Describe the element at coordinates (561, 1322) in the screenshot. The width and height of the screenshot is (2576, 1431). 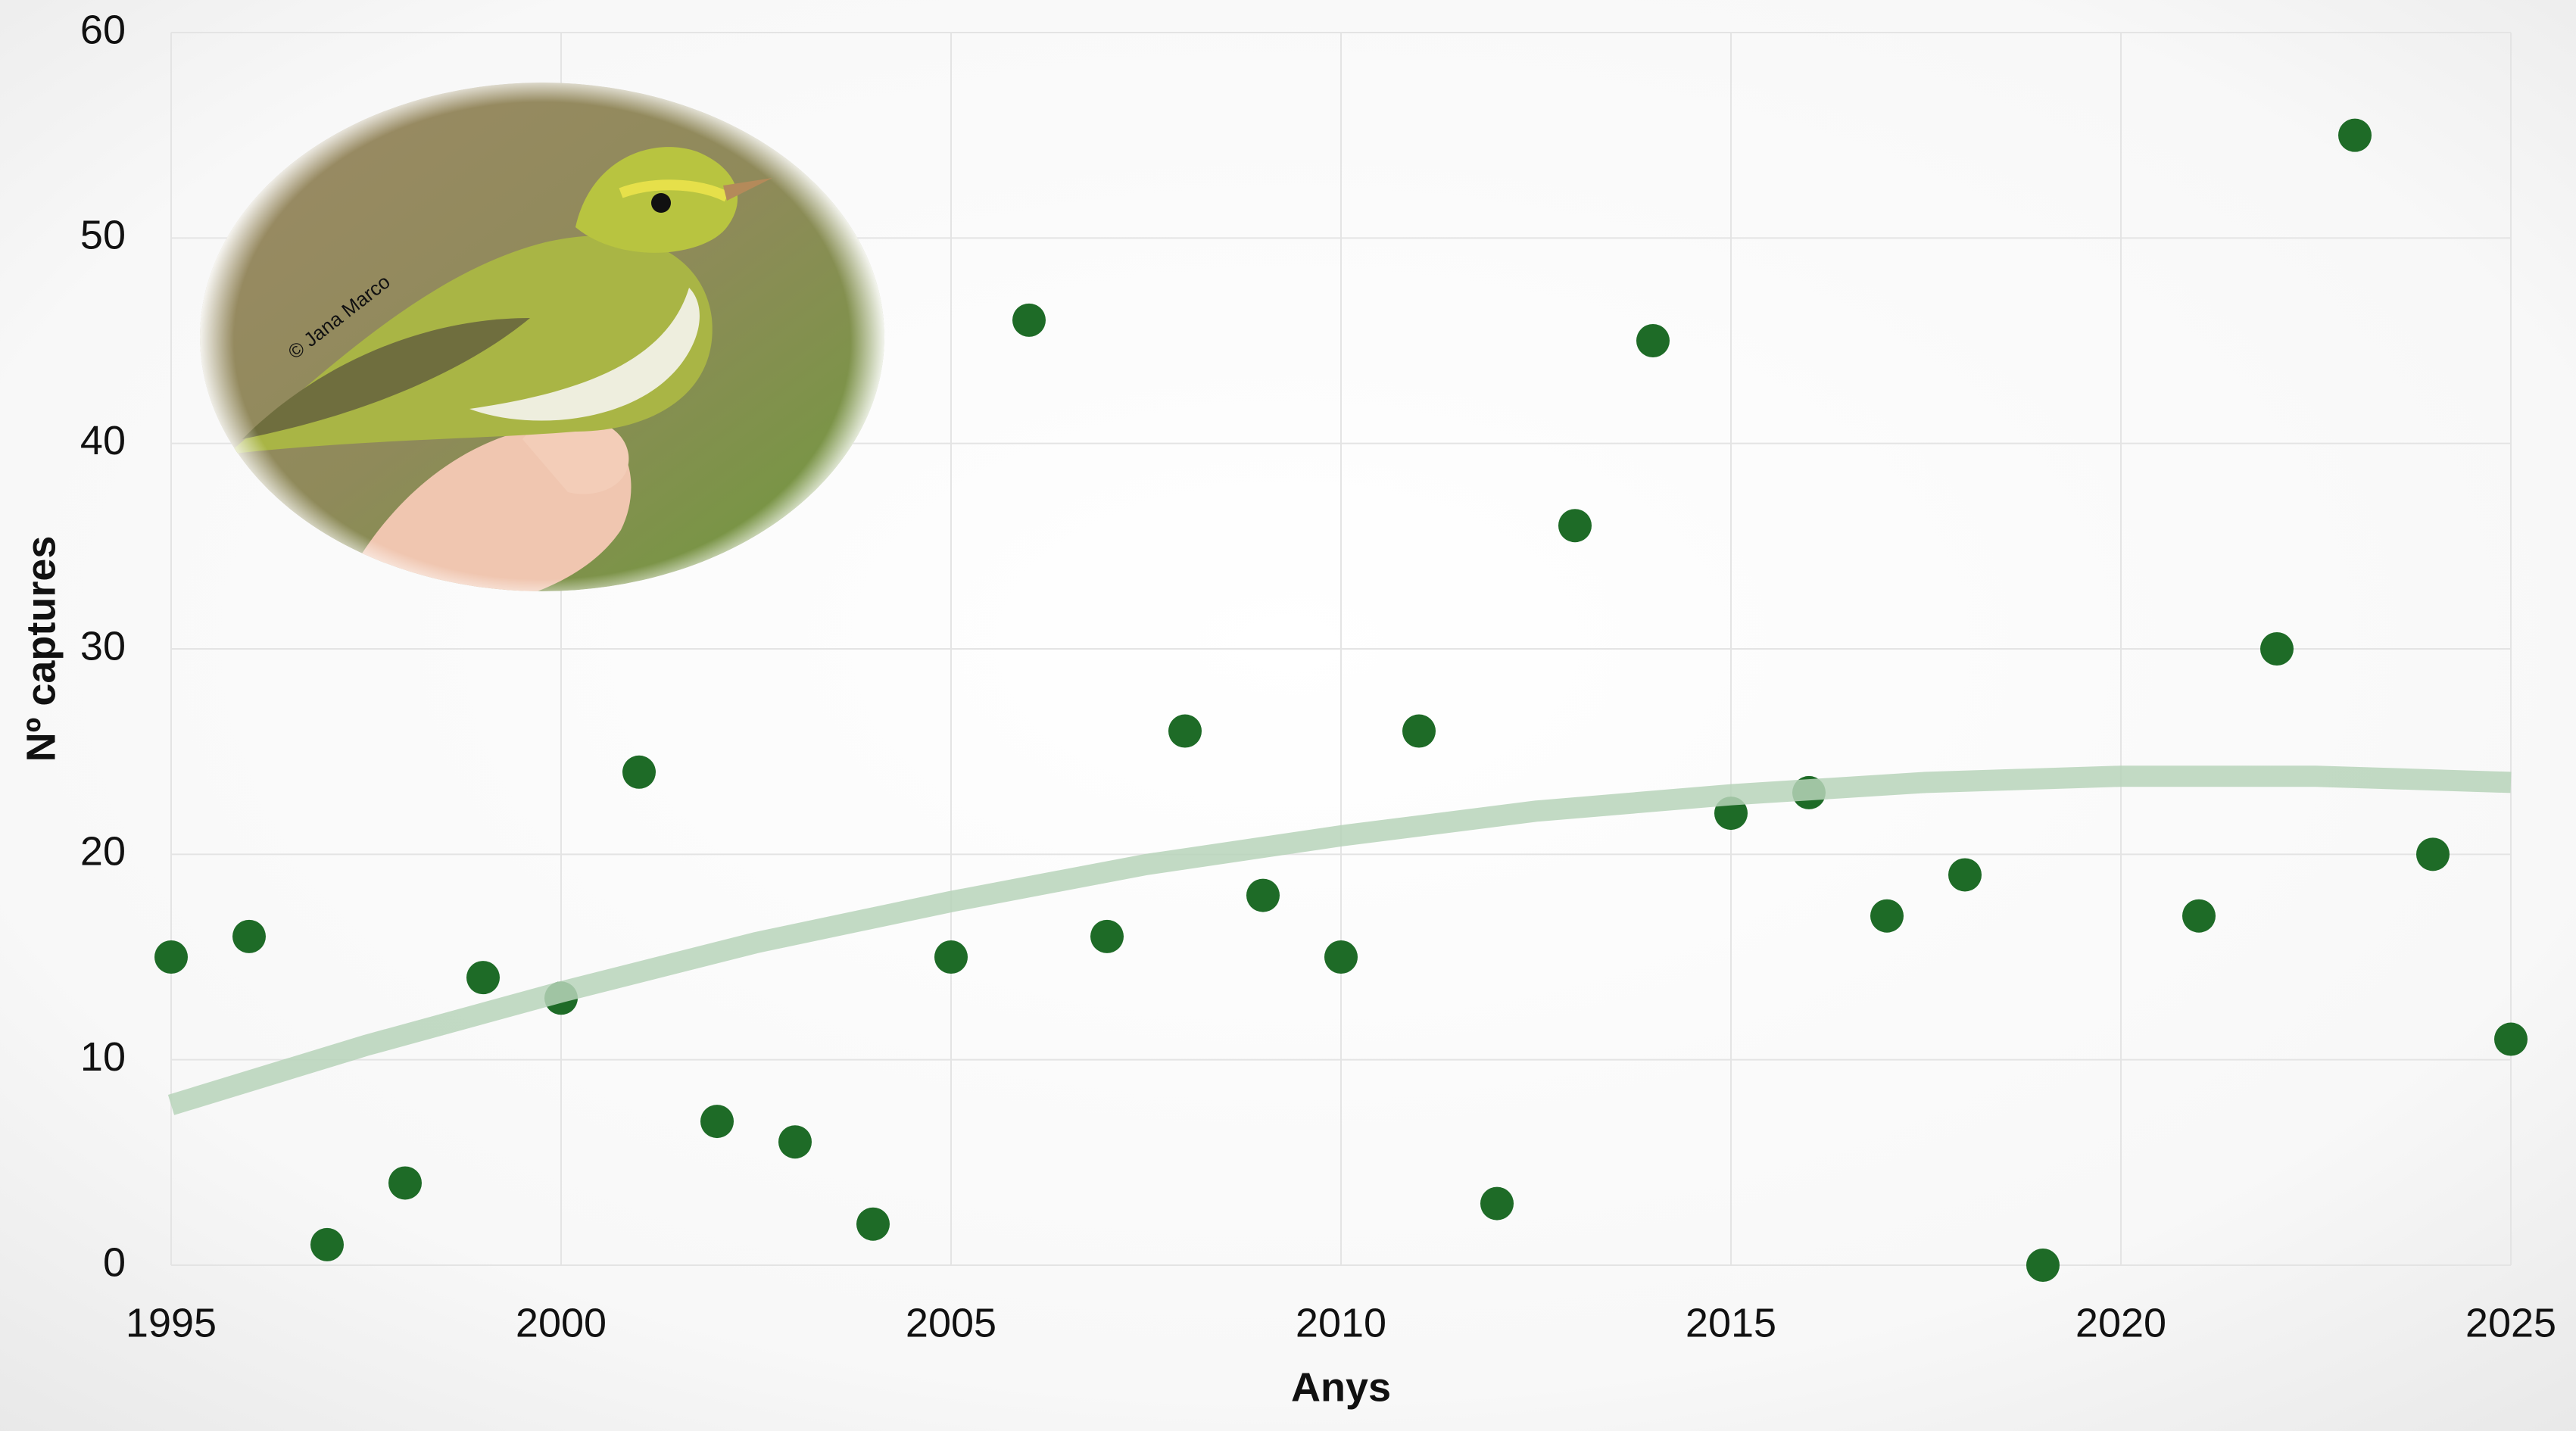
I see `x-tick-label: 2000` at that location.